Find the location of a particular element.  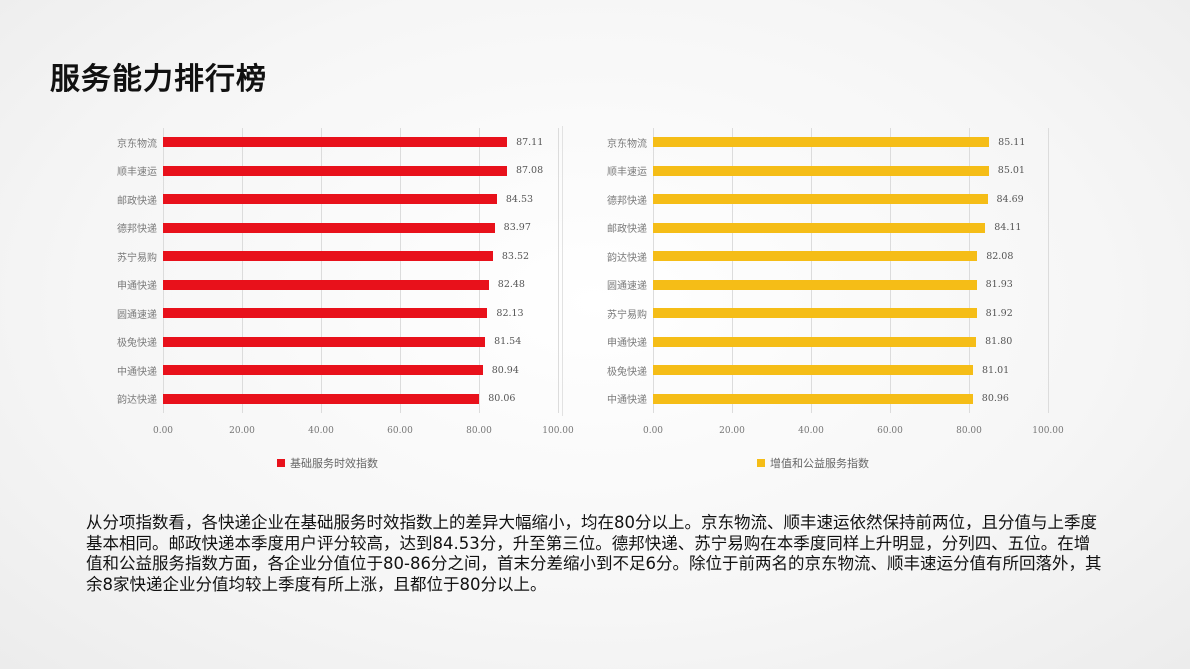

bar-row: 中通快递 80.96 is located at coordinates (797, 399).